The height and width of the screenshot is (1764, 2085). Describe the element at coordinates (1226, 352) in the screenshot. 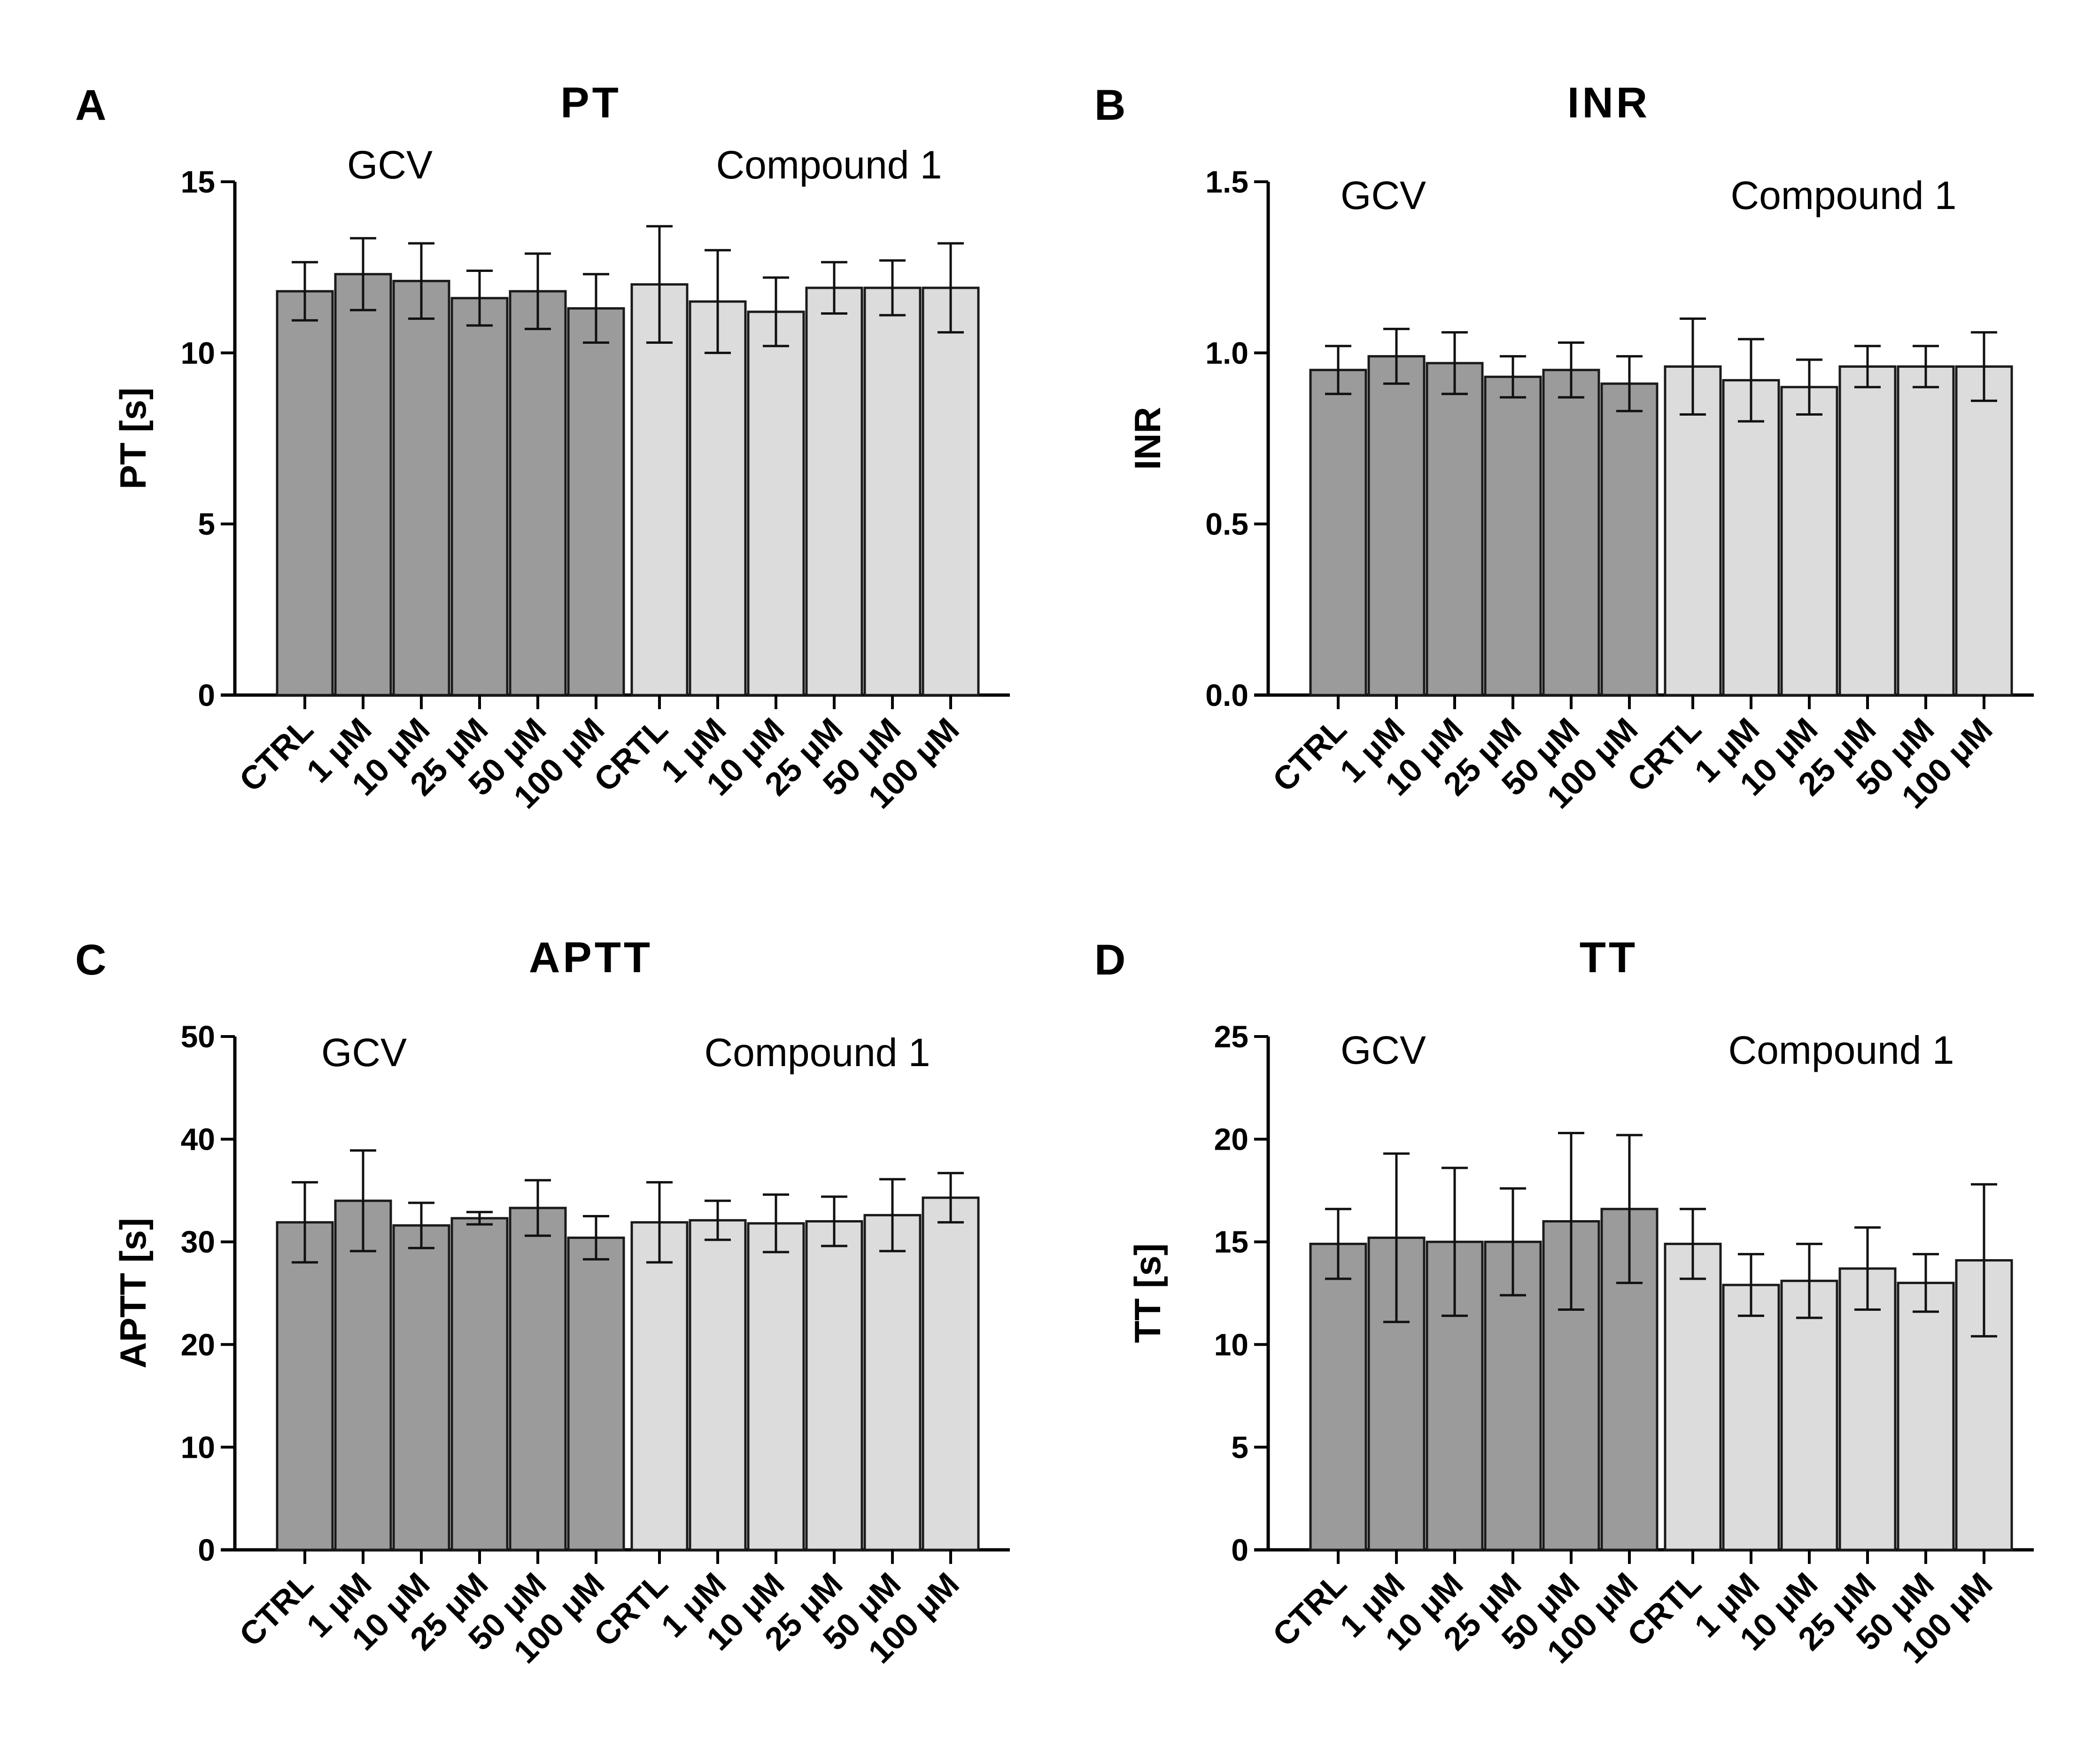

I see `y-tick-label: 1.0` at that location.